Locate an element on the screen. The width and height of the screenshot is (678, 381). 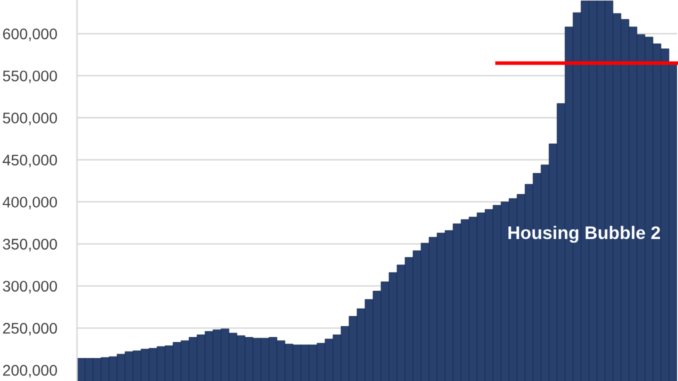
y-tick-label: 200,000 is located at coordinates (30, 371).